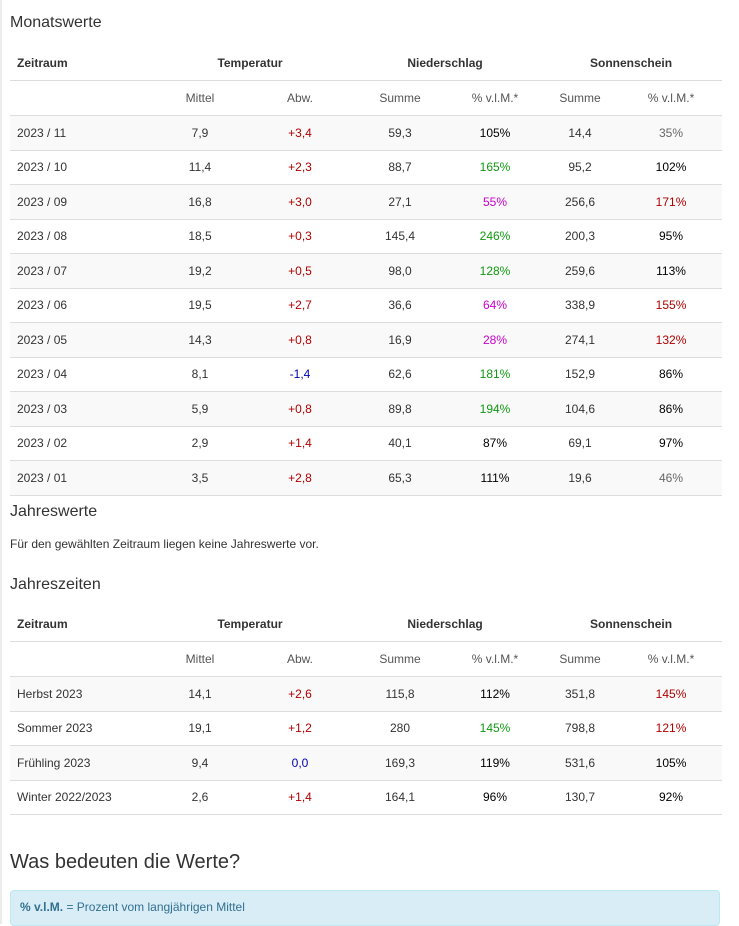 This screenshot has height=926, width=739. I want to click on cell-sun-sum: 531,6, so click(580, 763).